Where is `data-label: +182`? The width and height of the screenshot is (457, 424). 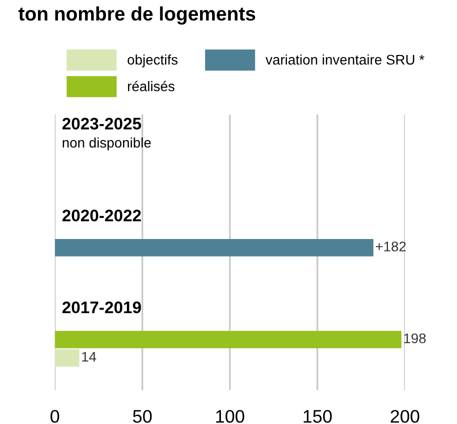
data-label: +182 is located at coordinates (391, 247).